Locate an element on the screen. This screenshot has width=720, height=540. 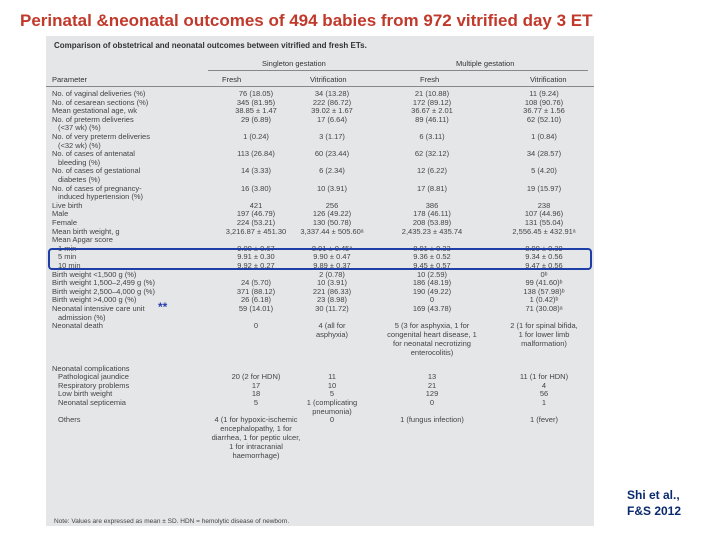
parameter-cell: No. of very preterm deliveries is located at coordinates (101, 136).